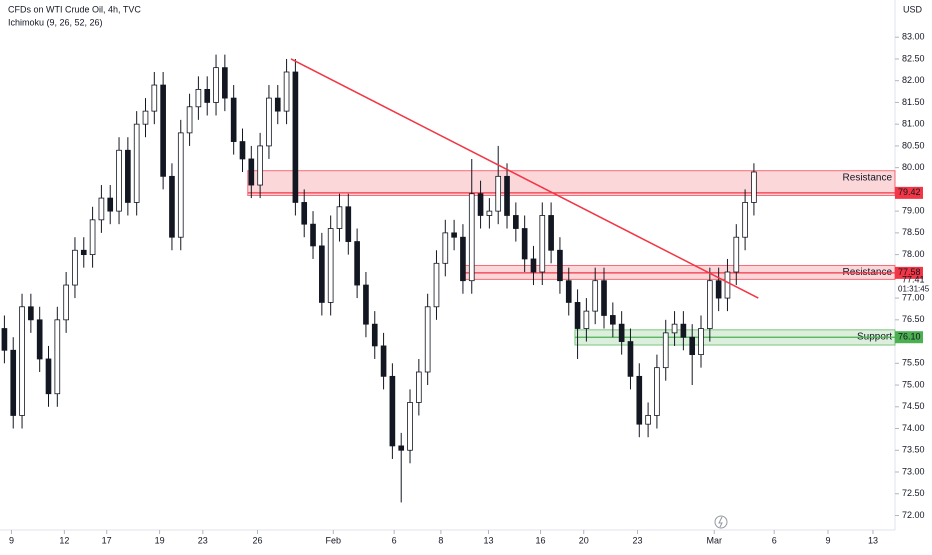 The image size is (932, 555). I want to click on countdown: 01:31:45, so click(914, 288).